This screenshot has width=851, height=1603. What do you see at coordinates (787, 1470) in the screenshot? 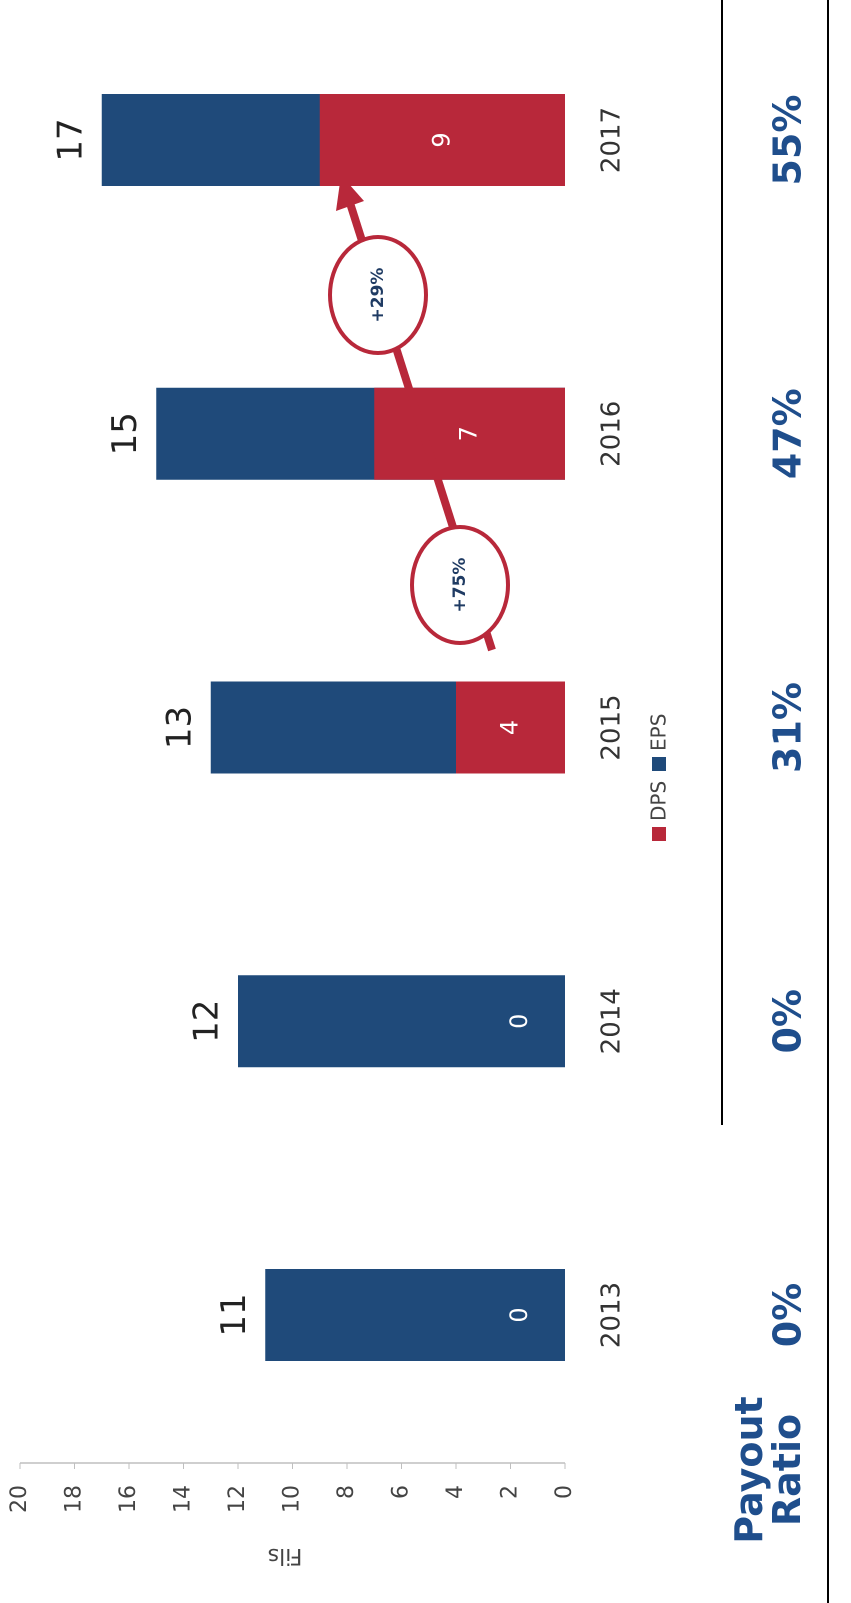
I see `payout-label-line: Ratio` at bounding box center [787, 1470].